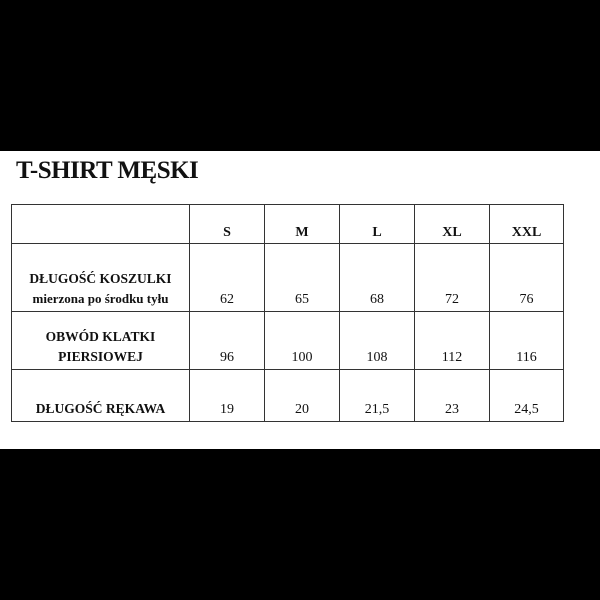  I want to click on cell: 112, so click(452, 340).